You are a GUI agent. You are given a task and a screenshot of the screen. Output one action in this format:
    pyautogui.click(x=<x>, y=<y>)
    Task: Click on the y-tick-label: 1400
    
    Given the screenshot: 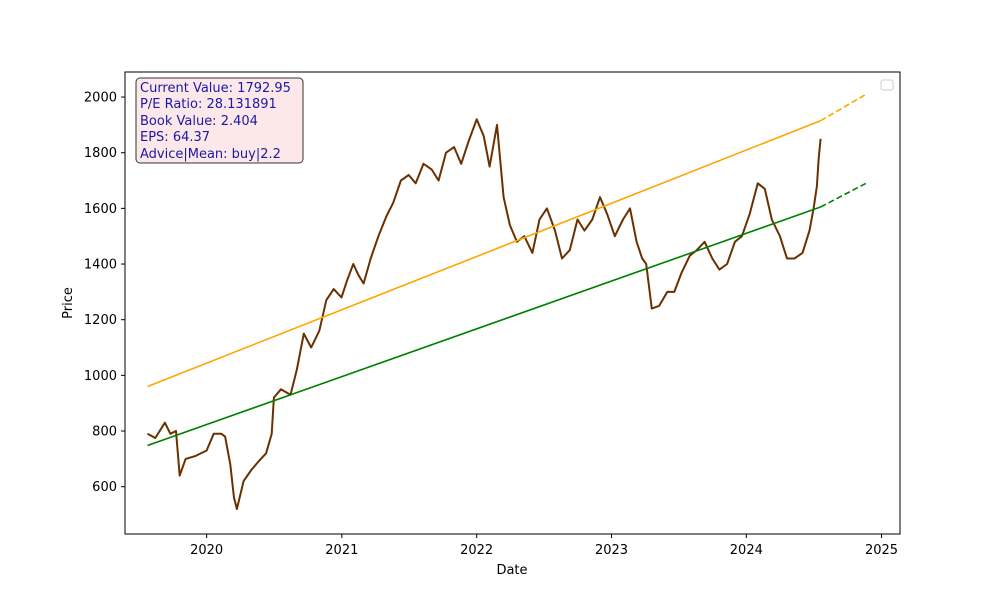 What is the action you would take?
    pyautogui.click(x=100, y=265)
    